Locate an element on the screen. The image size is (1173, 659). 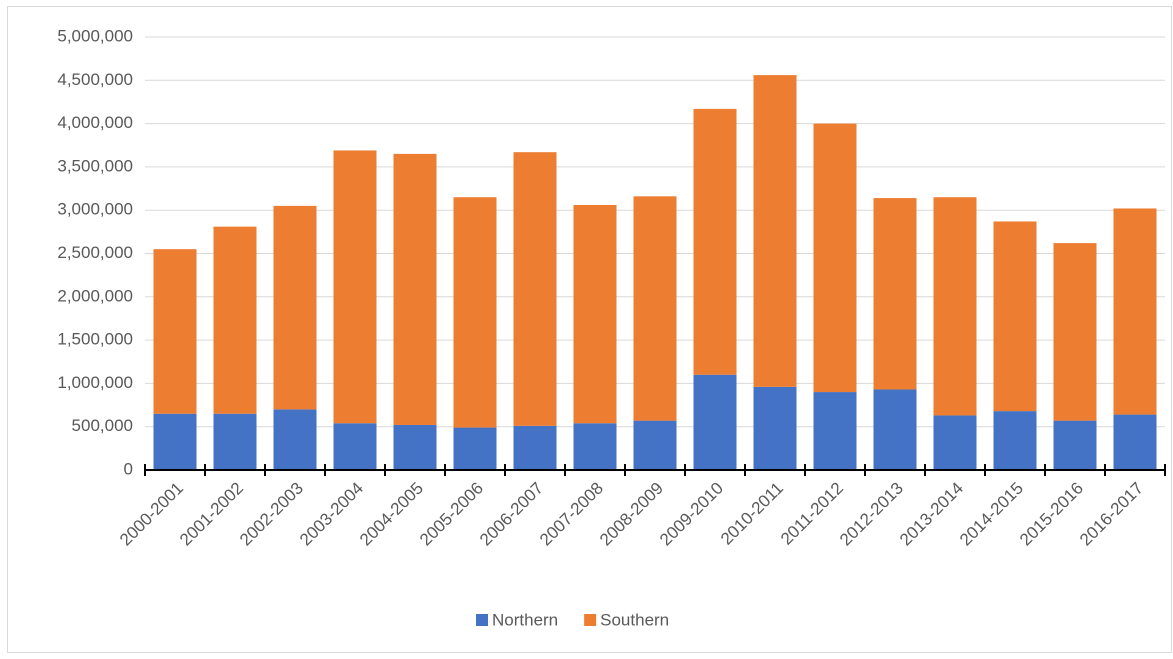
x-tick-label: 2012-2013 is located at coordinates (871, 514).